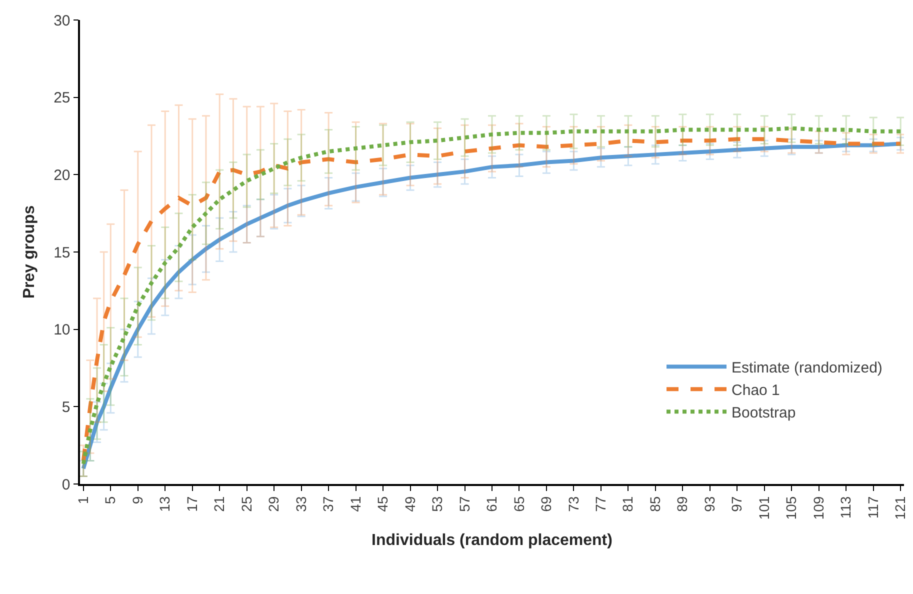 The image size is (913, 594). What do you see at coordinates (546, 504) in the screenshot?
I see `x-tick-label: 69` at bounding box center [546, 504].